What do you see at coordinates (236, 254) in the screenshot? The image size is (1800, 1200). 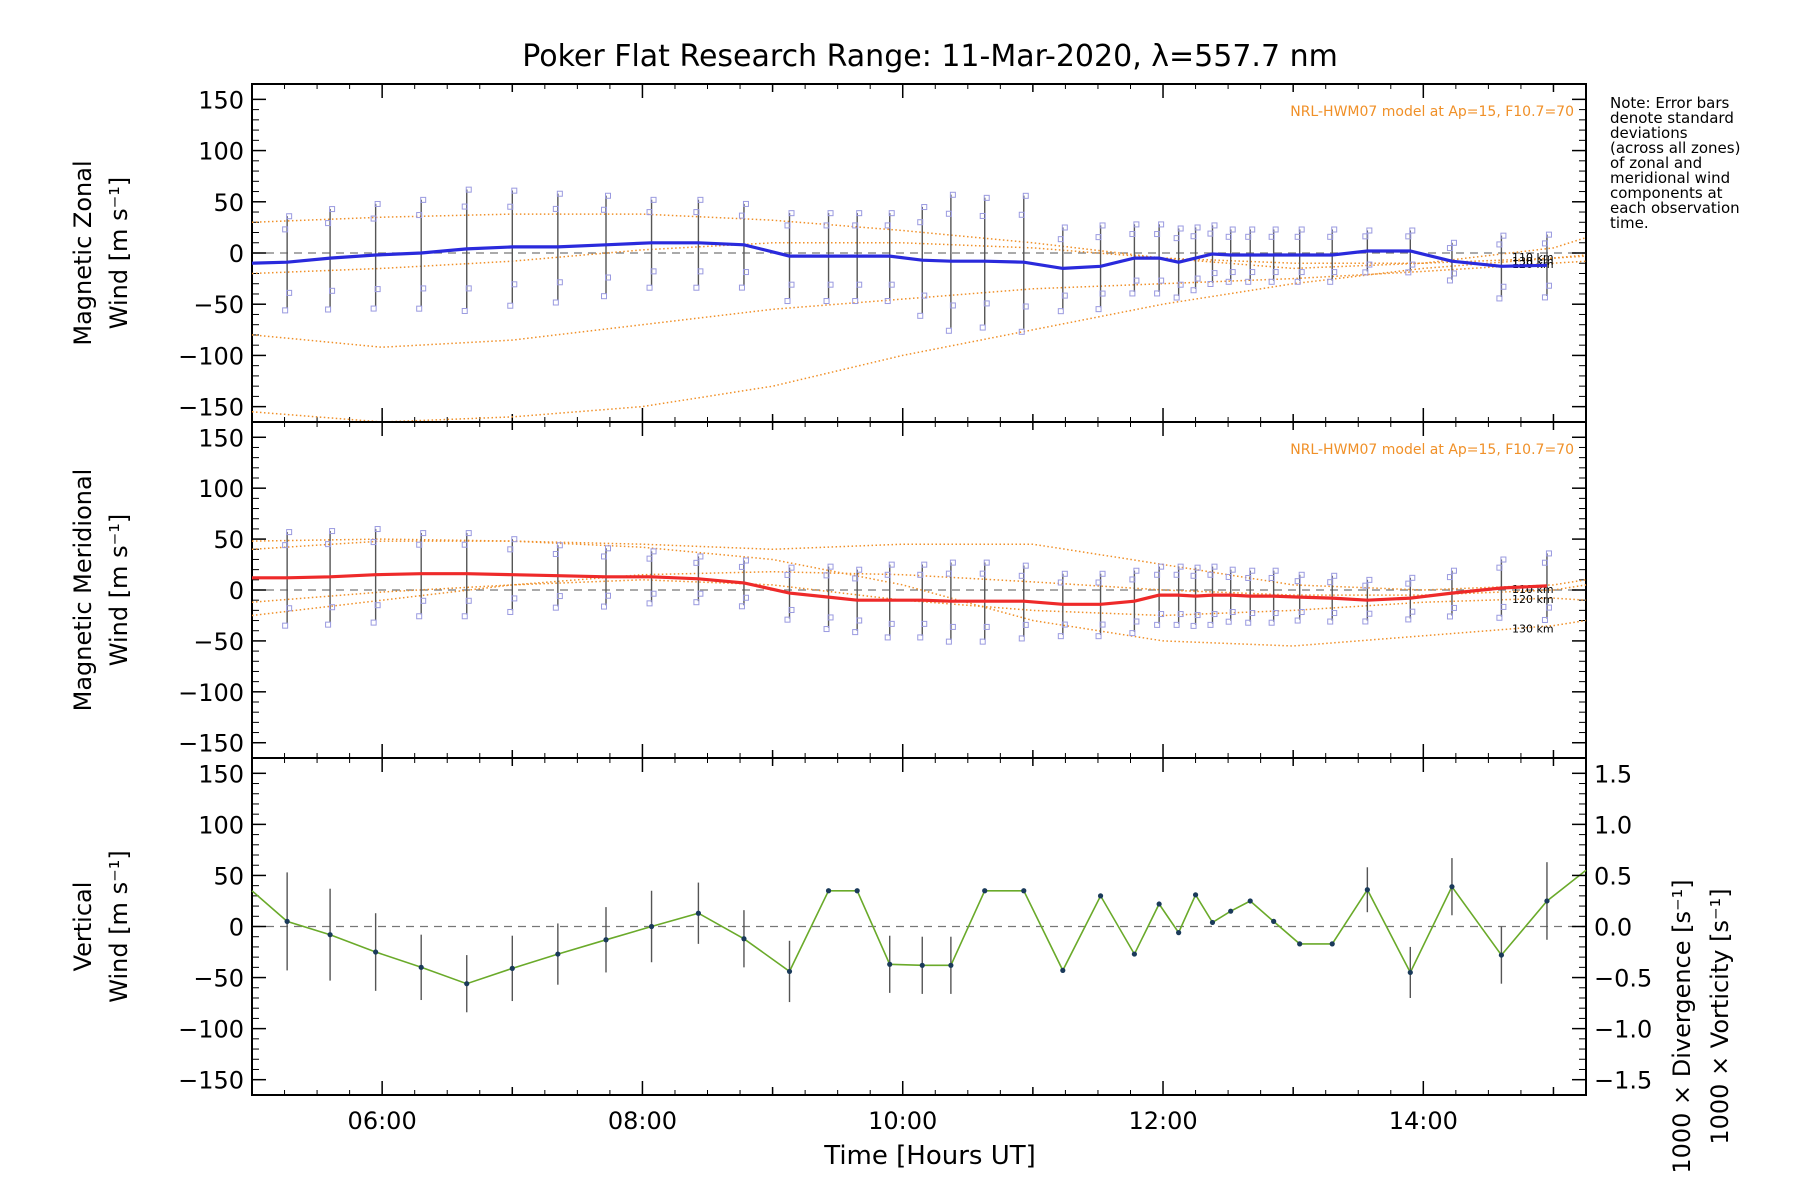 I see `y-tick-label: 0` at bounding box center [236, 254].